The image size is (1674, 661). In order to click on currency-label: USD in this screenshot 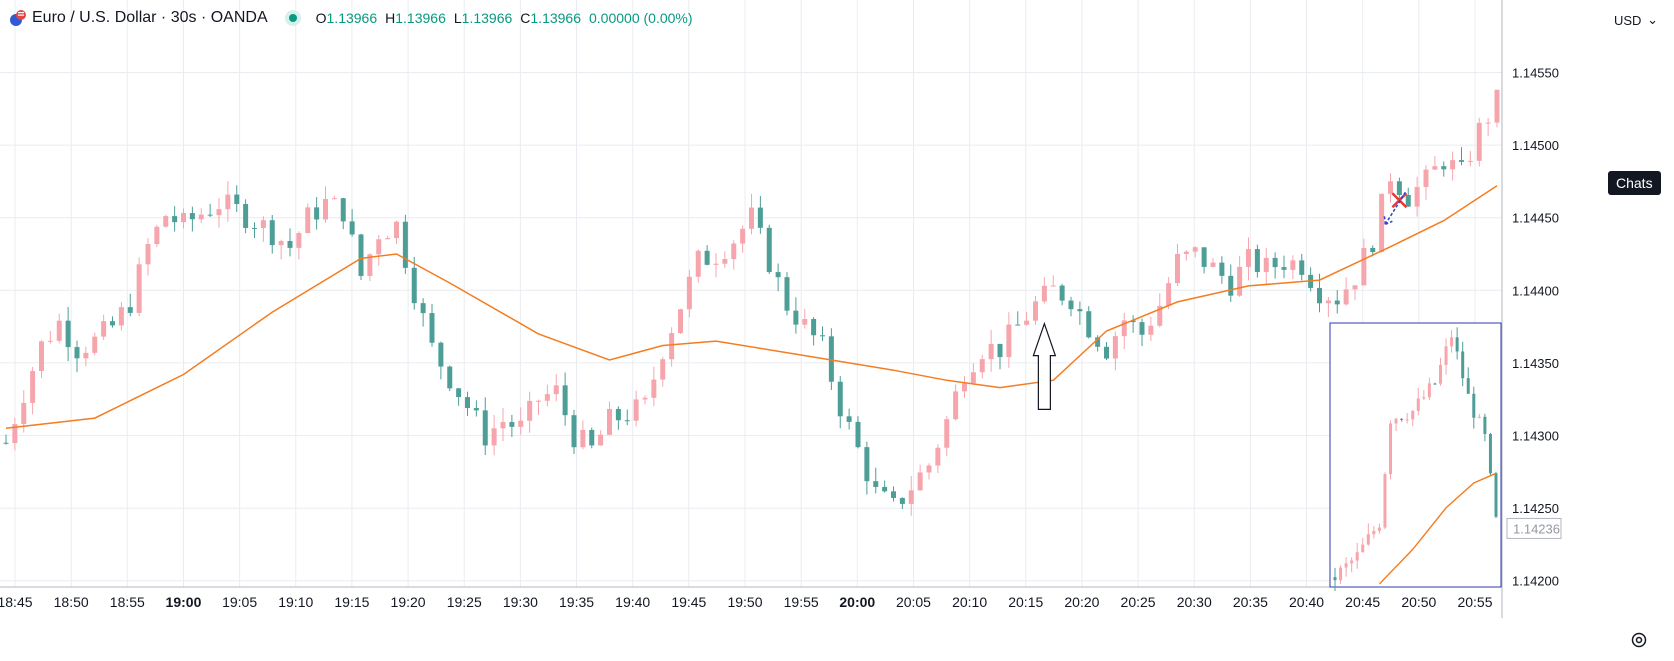, I will do `click(1628, 20)`.